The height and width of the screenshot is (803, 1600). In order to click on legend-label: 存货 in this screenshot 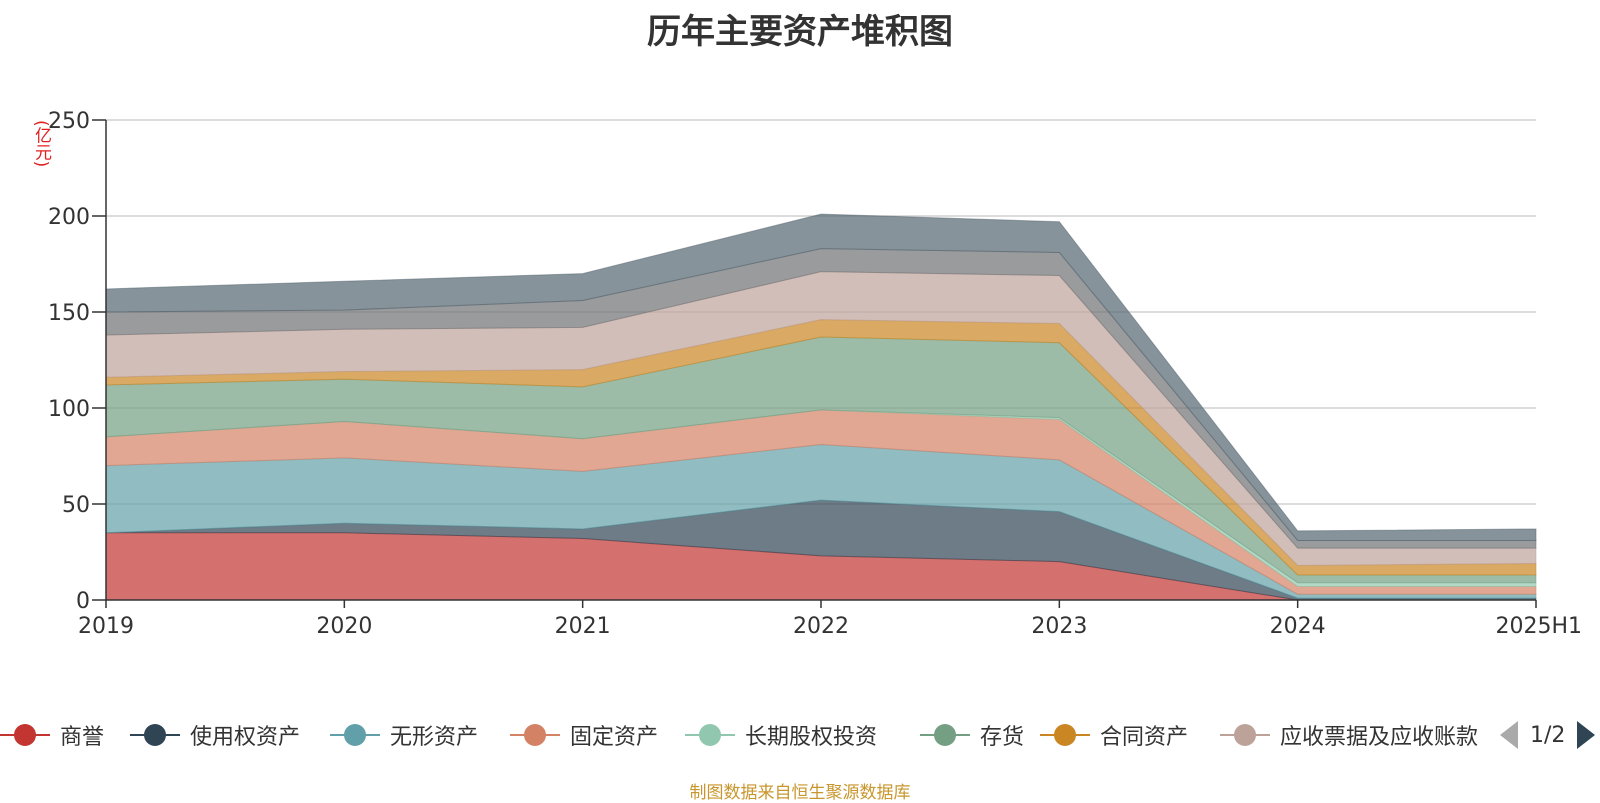, I will do `click(1002, 737)`.